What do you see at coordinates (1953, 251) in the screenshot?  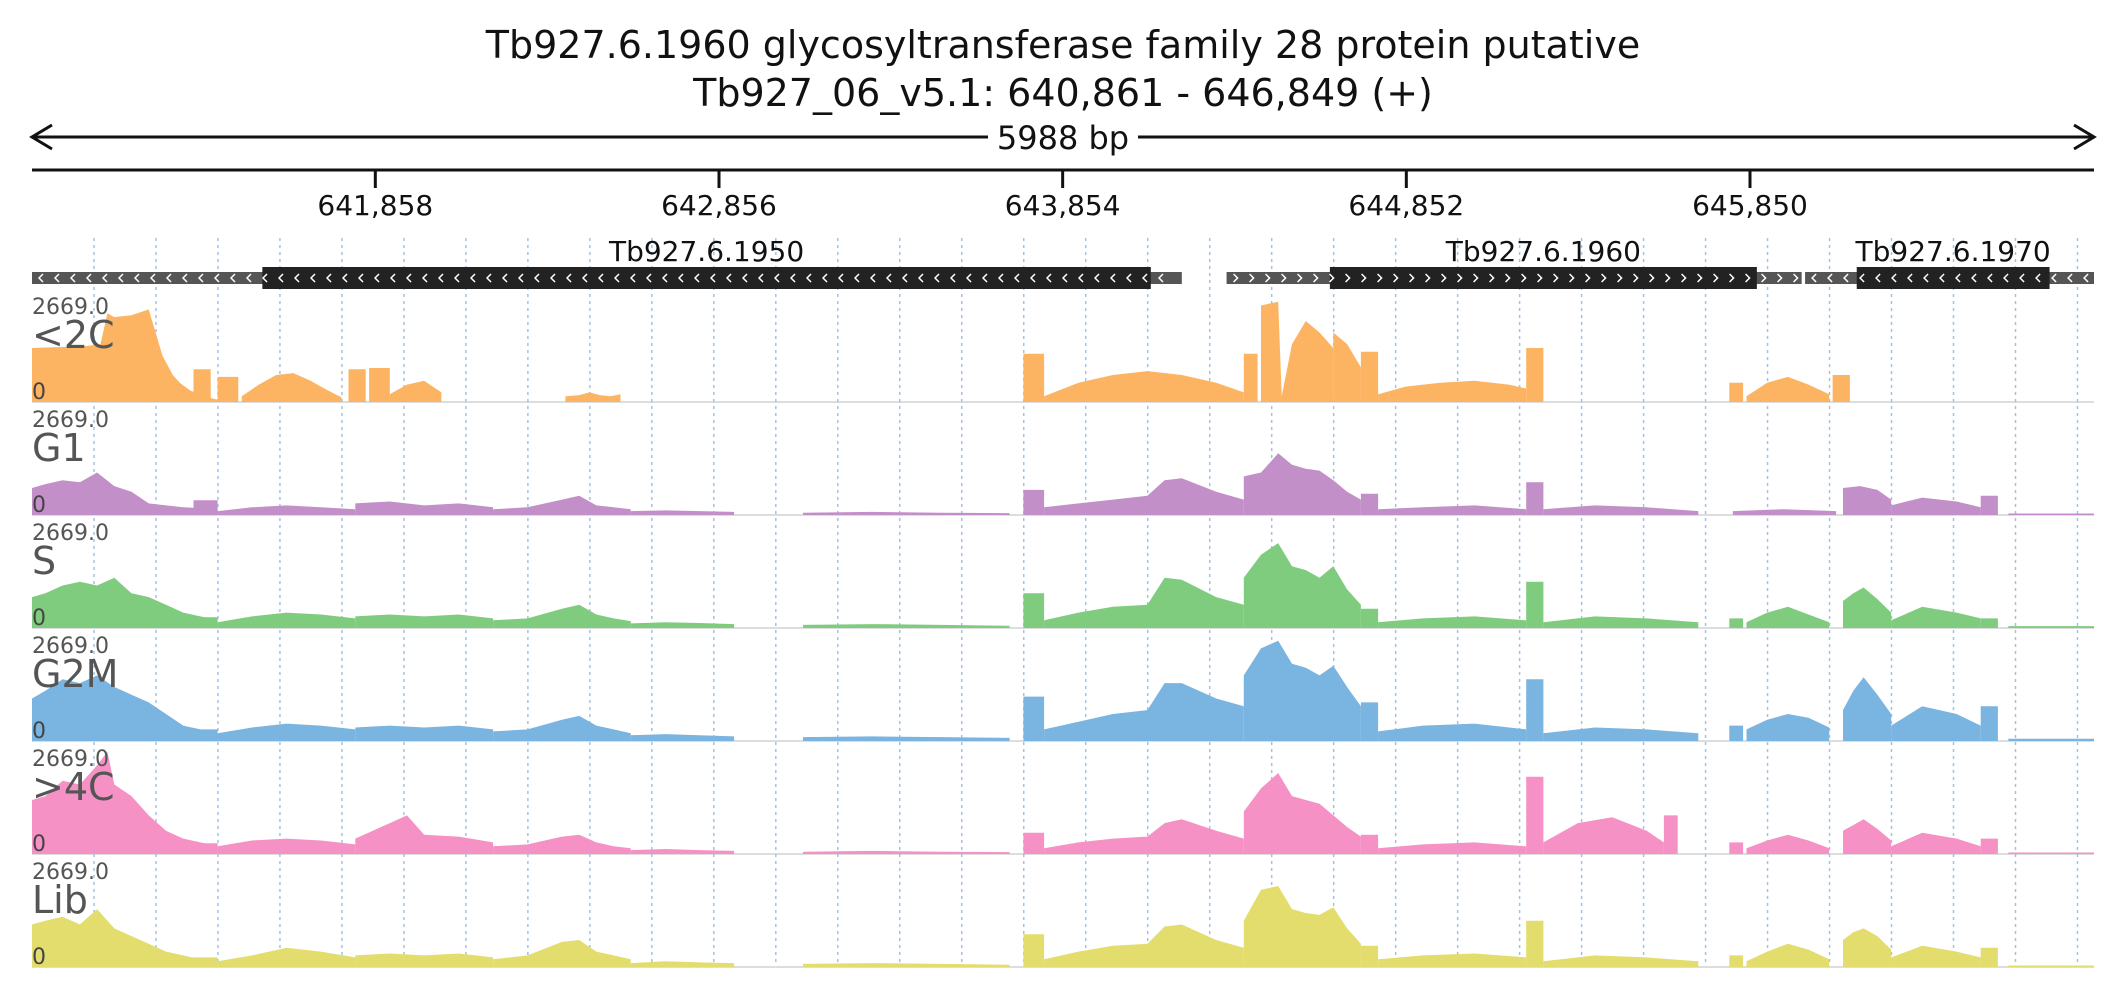 I see `gene-label-2: Tb927.6.1970` at bounding box center [1953, 251].